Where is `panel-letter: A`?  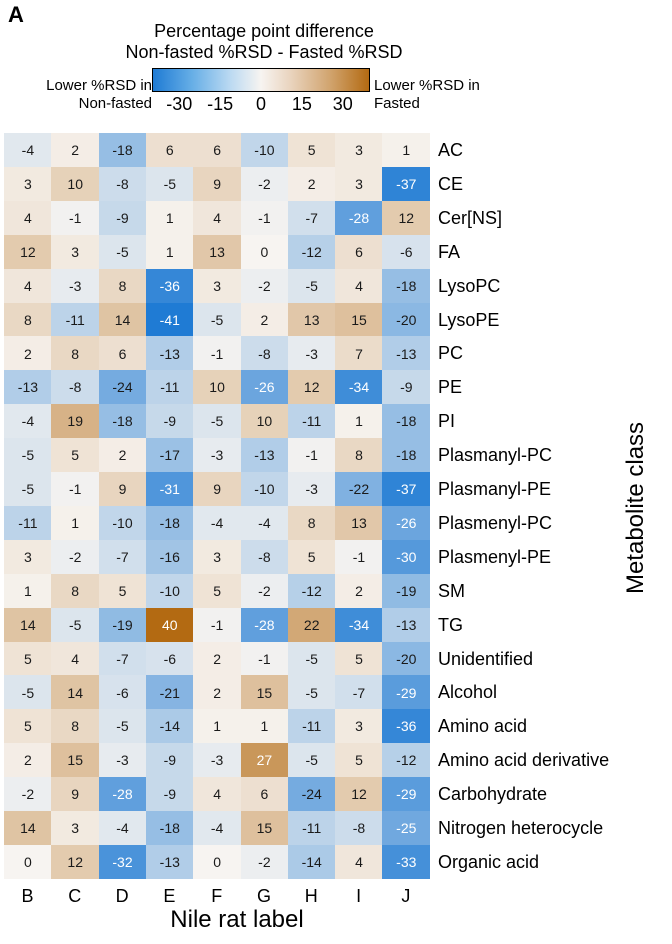 panel-letter: A is located at coordinates (16, 14).